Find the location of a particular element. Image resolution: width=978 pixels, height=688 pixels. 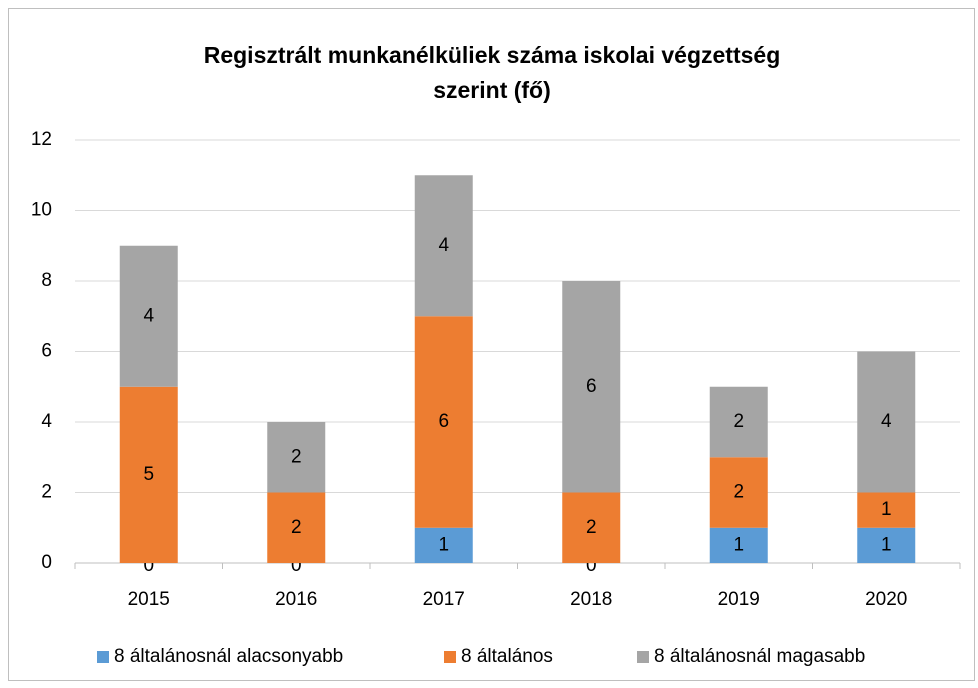

y-tick-label: 12 is located at coordinates (41, 139).